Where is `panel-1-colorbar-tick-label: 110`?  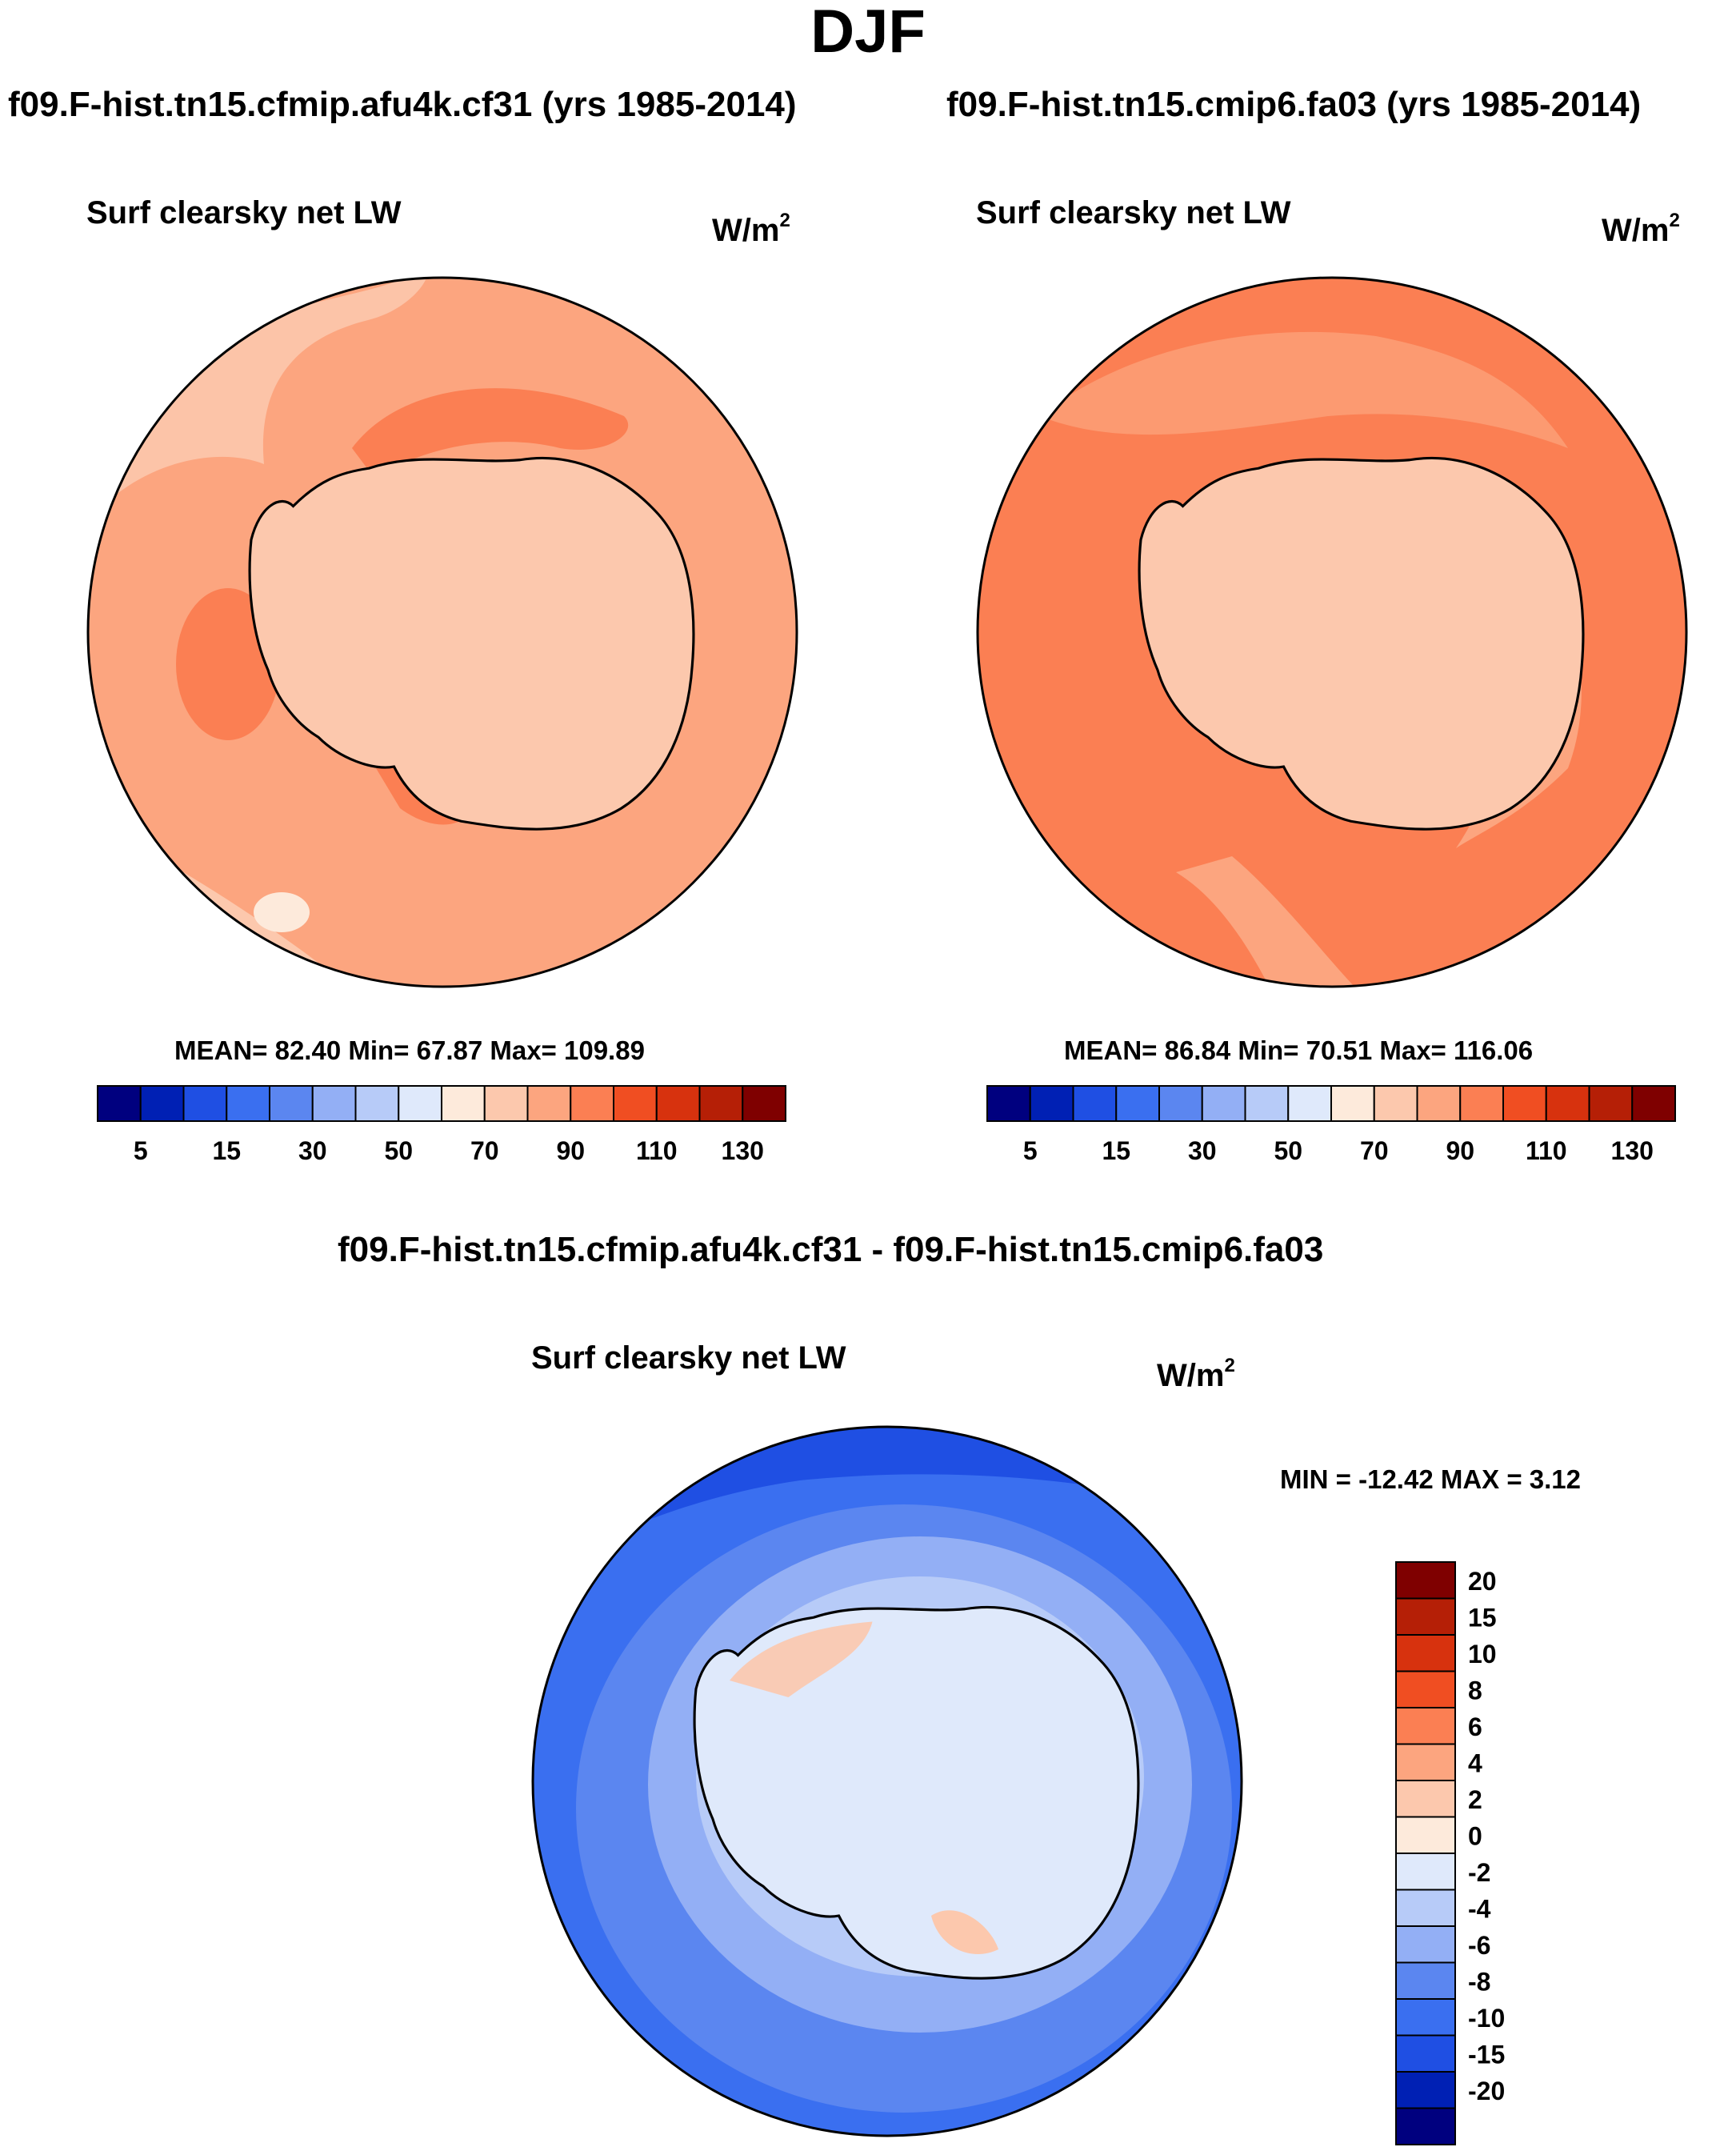 panel-1-colorbar-tick-label: 110 is located at coordinates (657, 1150).